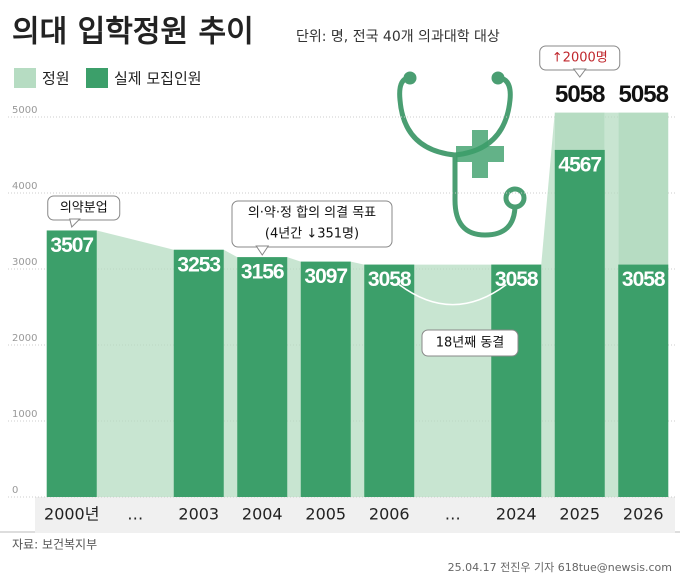 The image size is (680, 583). Describe the element at coordinates (54, 545) in the screenshot. I see `source: 자료: 보건복지부` at that location.